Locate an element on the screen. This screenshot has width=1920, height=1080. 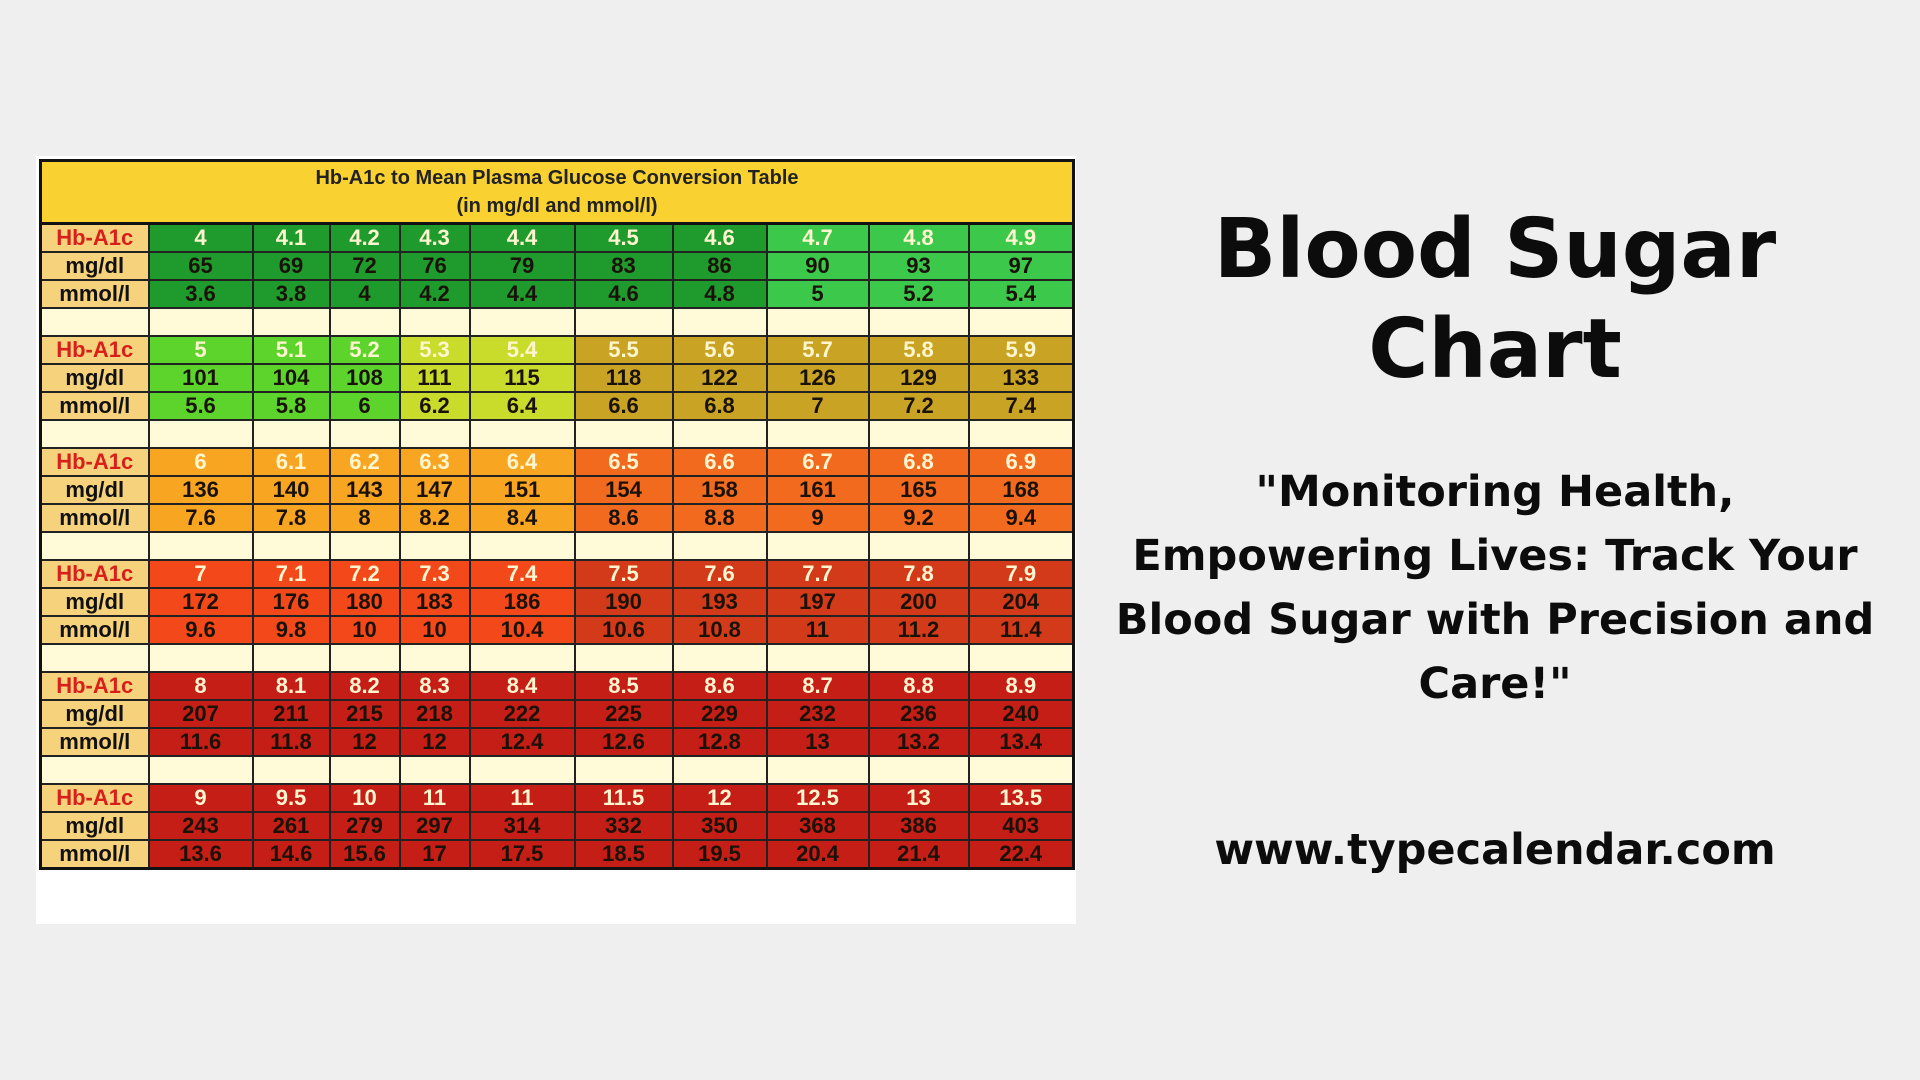
hba1c-cell: 4.7 is located at coordinates (817, 237).